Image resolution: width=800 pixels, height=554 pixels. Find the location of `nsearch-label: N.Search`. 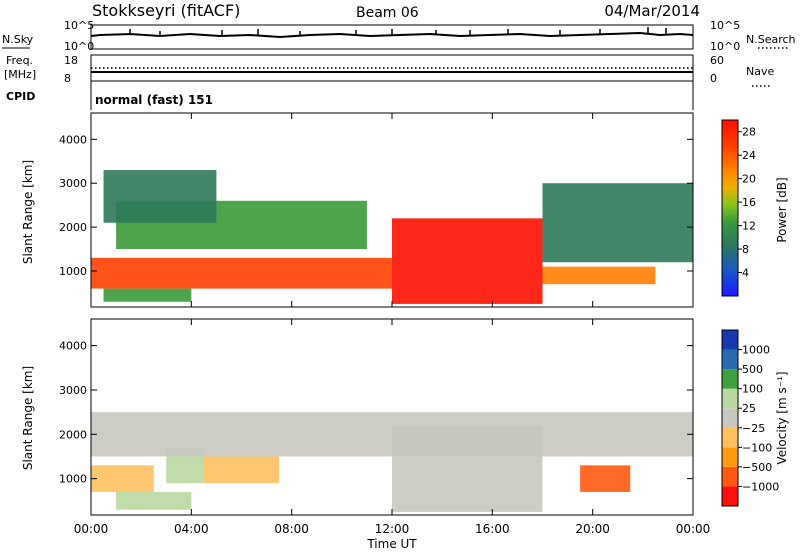

nsearch-label: N.Search is located at coordinates (771, 39).